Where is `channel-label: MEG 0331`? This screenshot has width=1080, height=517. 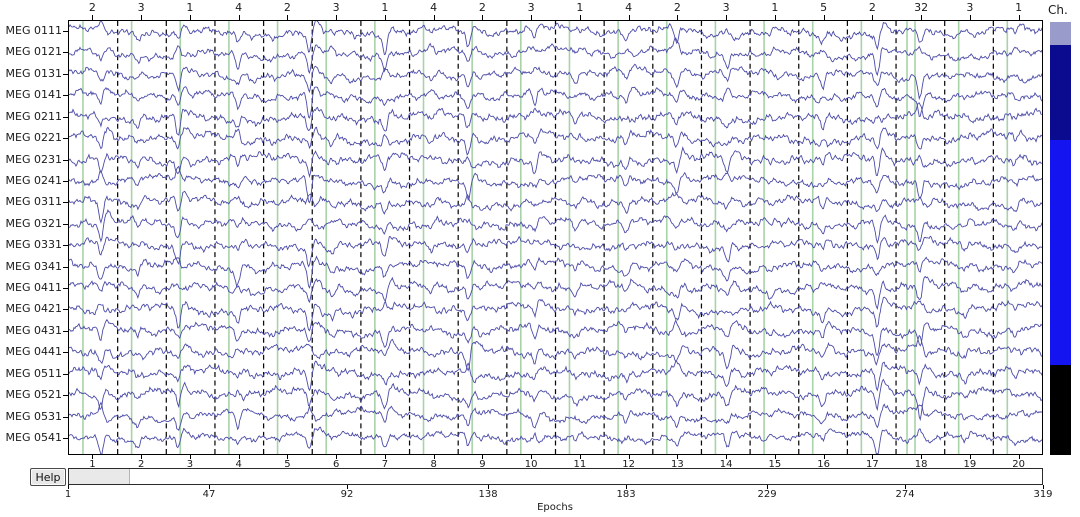
channel-label: MEG 0331 is located at coordinates (33, 245).